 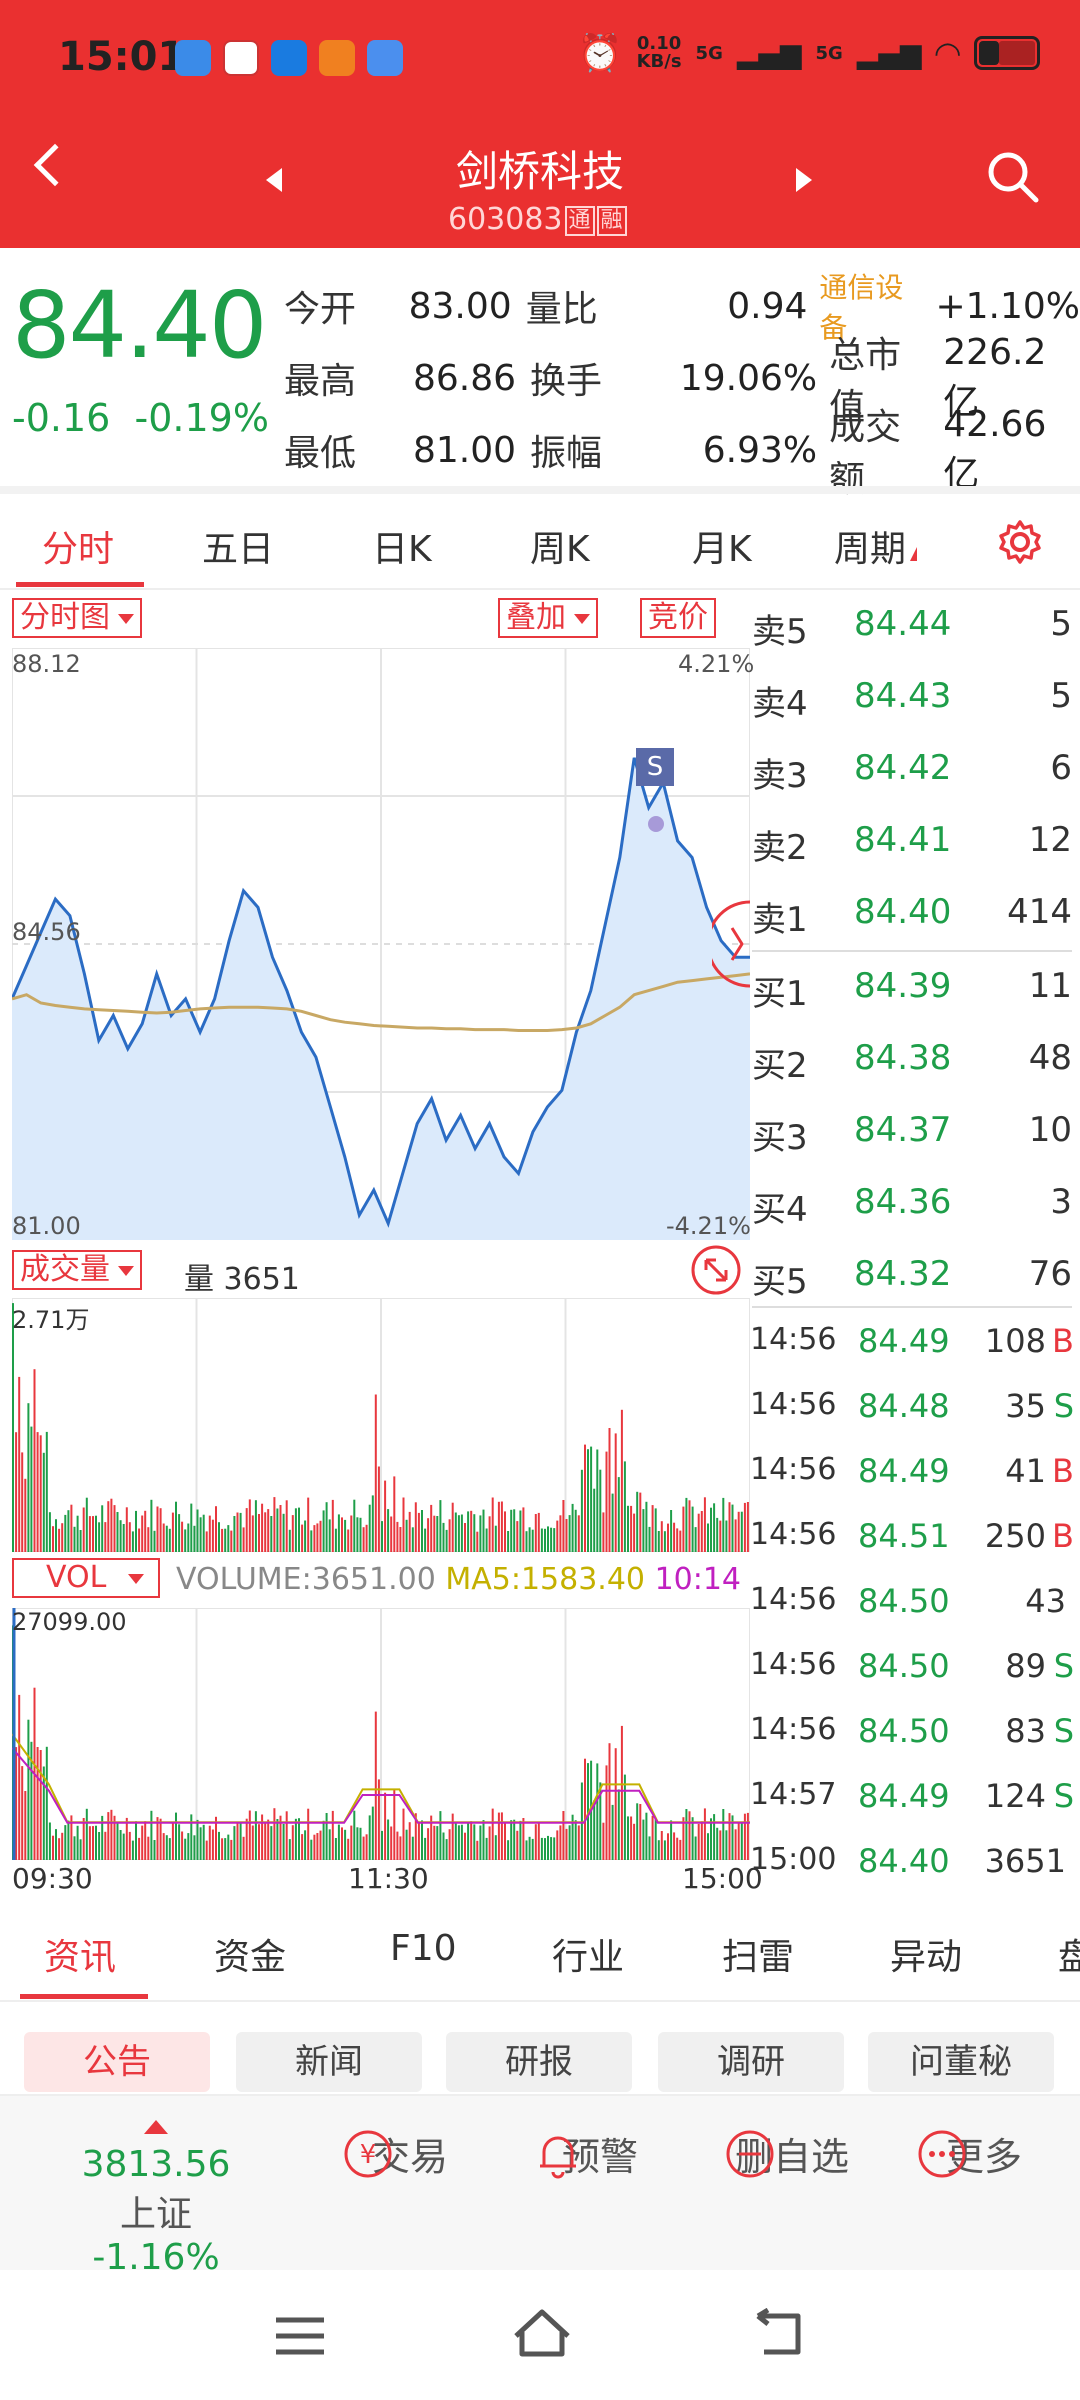 What do you see at coordinates (423, 1948) in the screenshot?
I see `news-tab-f10: F10` at bounding box center [423, 1948].